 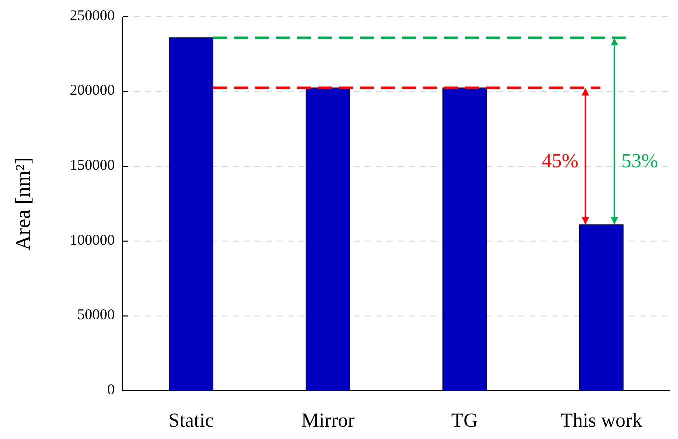 I want to click on y-axis-title: Area [nm²], so click(x=23, y=204).